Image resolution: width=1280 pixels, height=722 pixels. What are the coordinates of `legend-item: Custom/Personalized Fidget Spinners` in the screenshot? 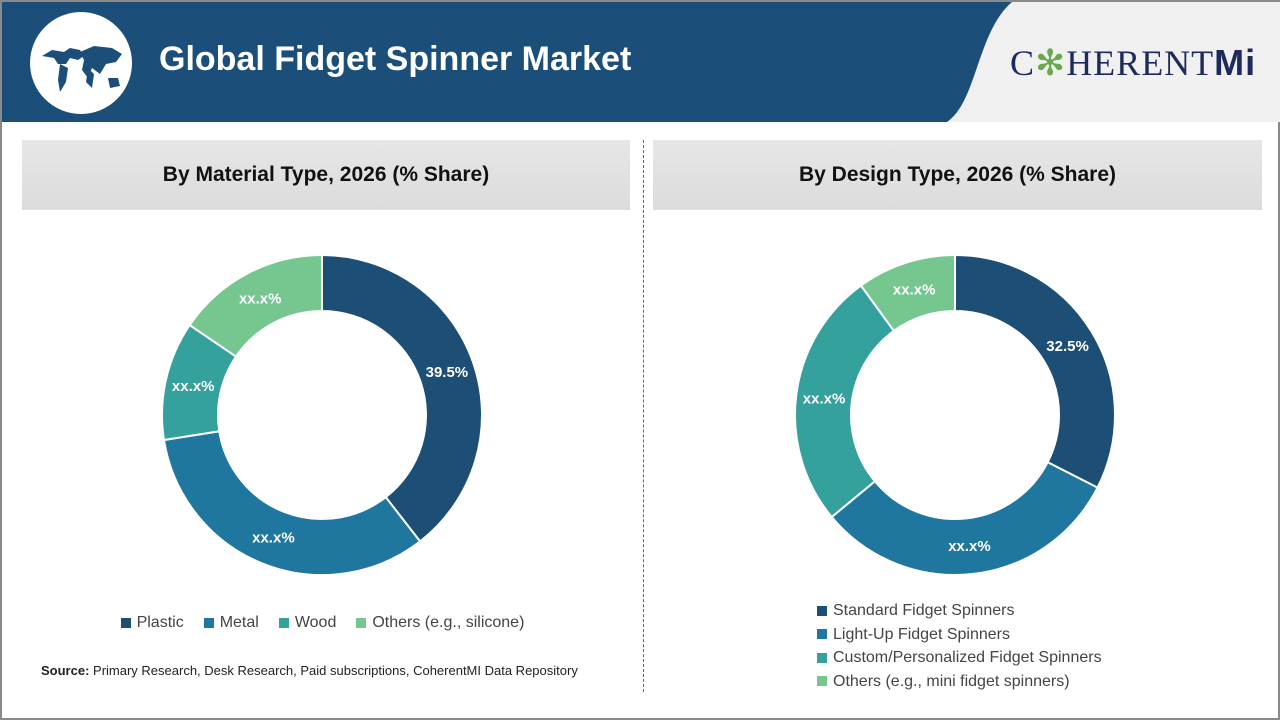 It's located at (959, 658).